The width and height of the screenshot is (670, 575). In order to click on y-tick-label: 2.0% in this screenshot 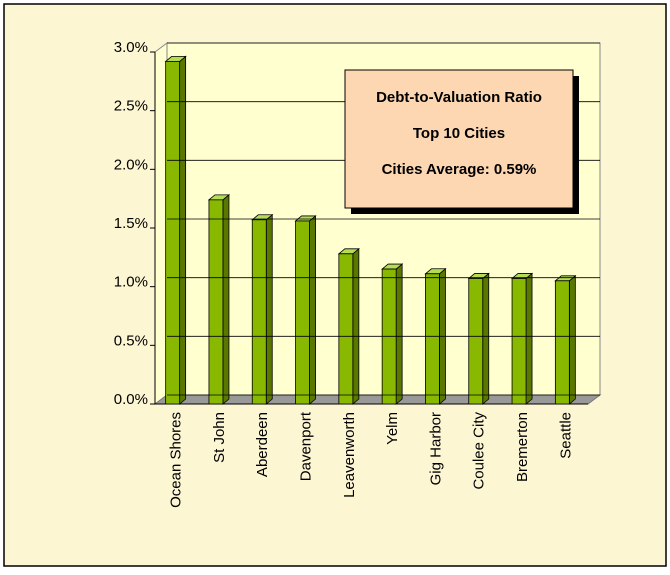, I will do `click(131, 164)`.